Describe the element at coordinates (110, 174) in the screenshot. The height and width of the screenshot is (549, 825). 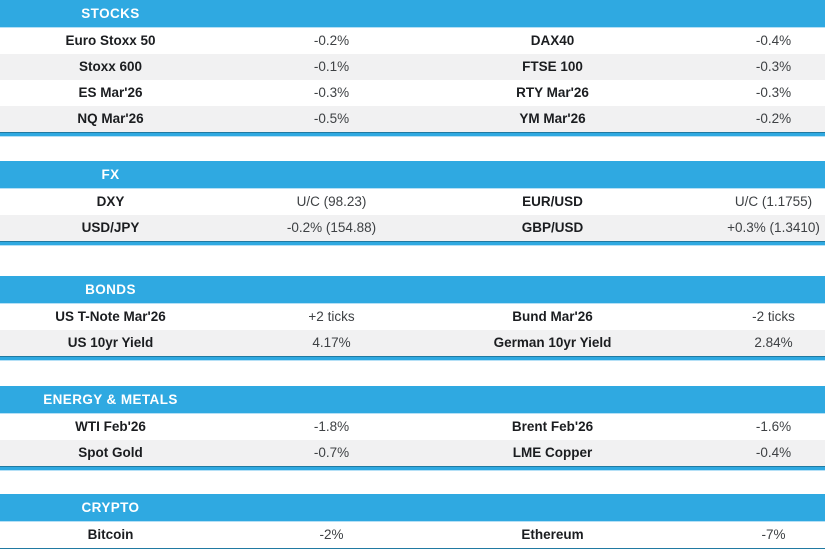
I see `section-title: FX` at that location.